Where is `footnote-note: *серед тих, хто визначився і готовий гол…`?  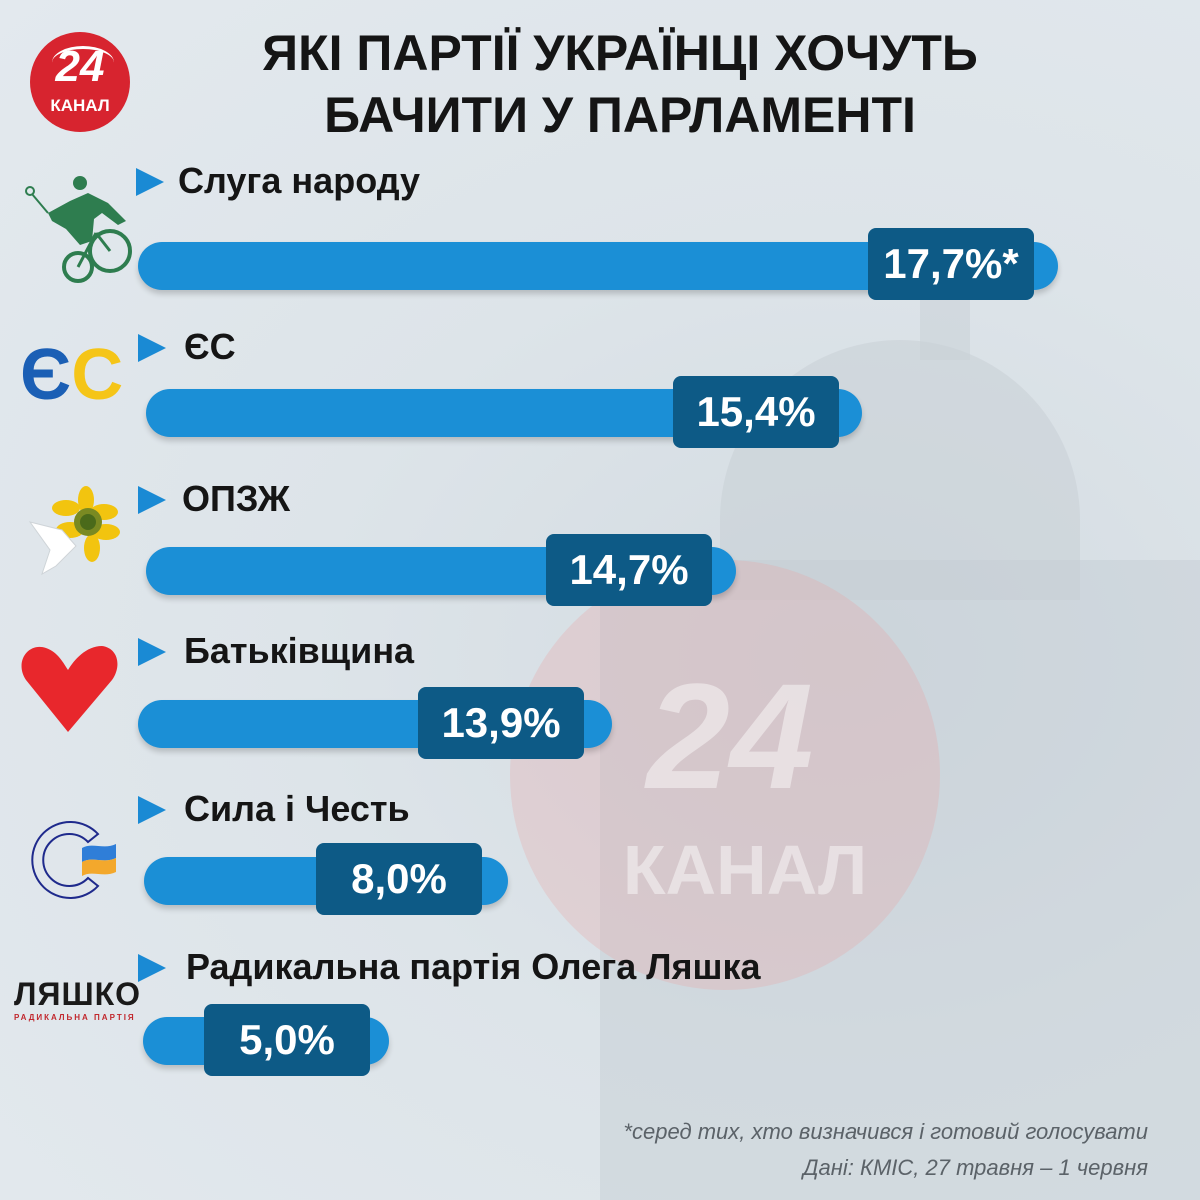
footnote-note: *серед тих, хто визначився і готовий гол… is located at coordinates (885, 1131).